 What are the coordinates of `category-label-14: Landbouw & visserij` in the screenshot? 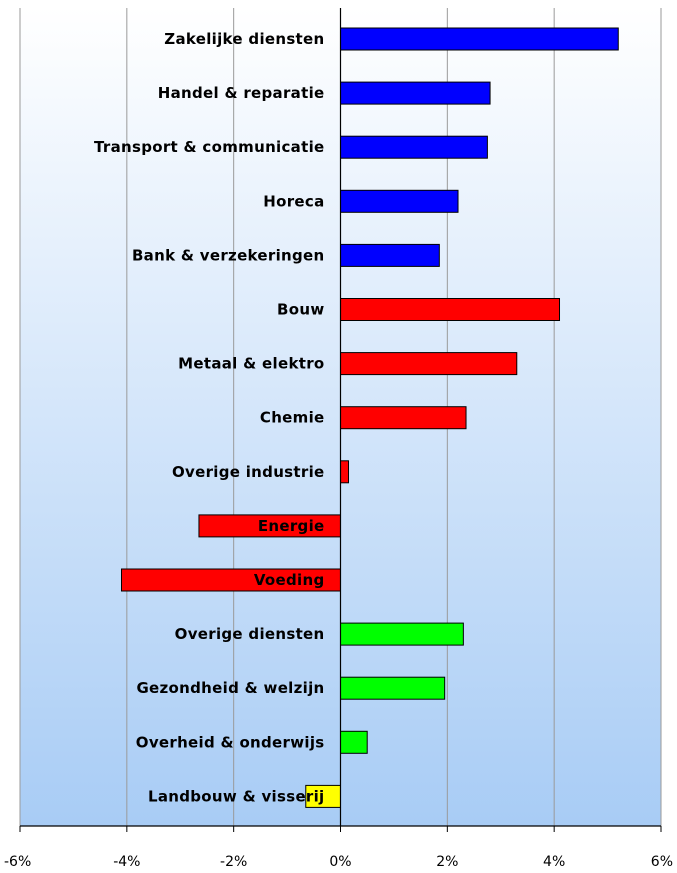 It's located at (236, 796).